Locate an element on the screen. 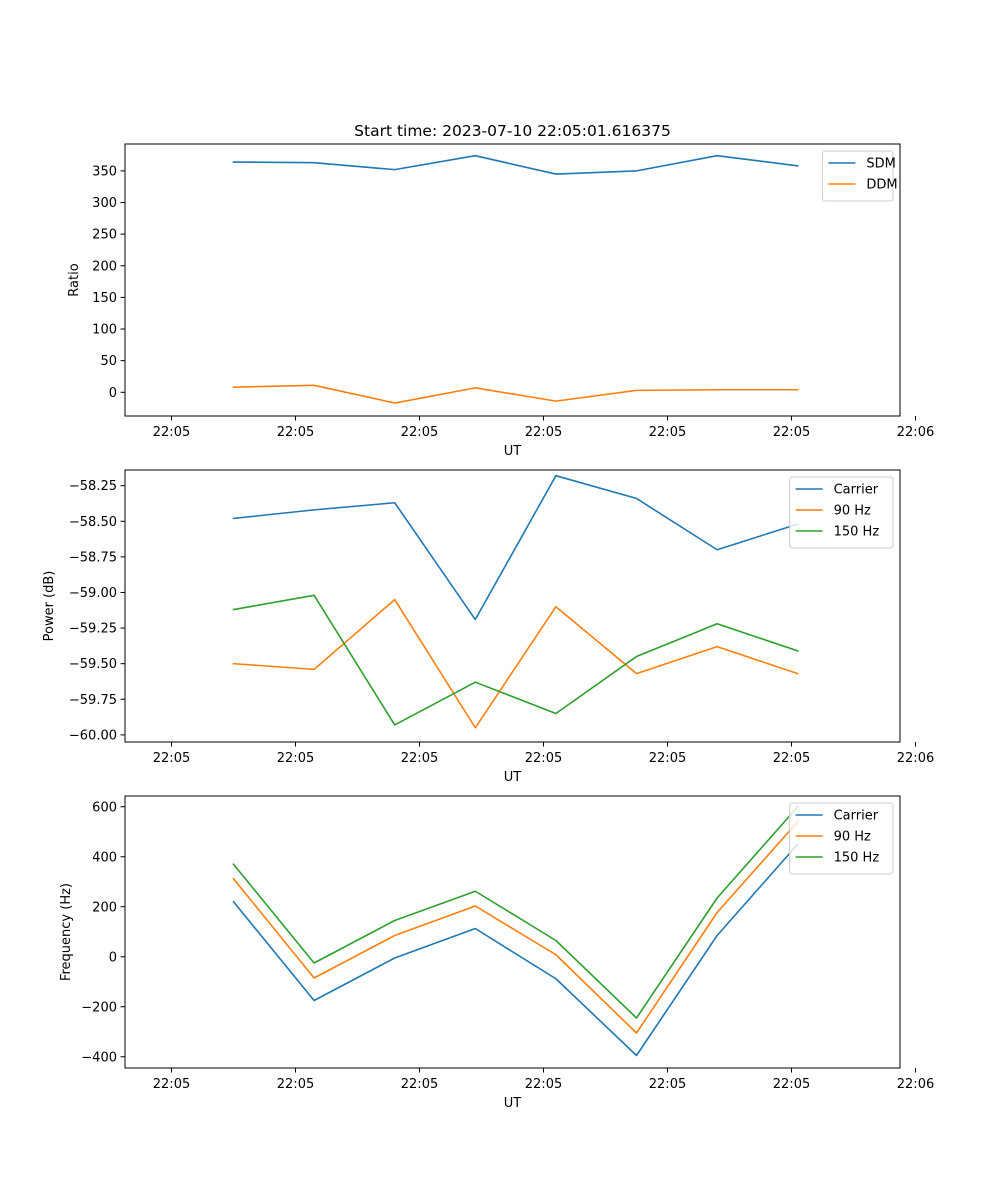 Image resolution: width=1000 pixels, height=1200 pixels. power-y-tick-label: −58.25 is located at coordinates (93, 486).